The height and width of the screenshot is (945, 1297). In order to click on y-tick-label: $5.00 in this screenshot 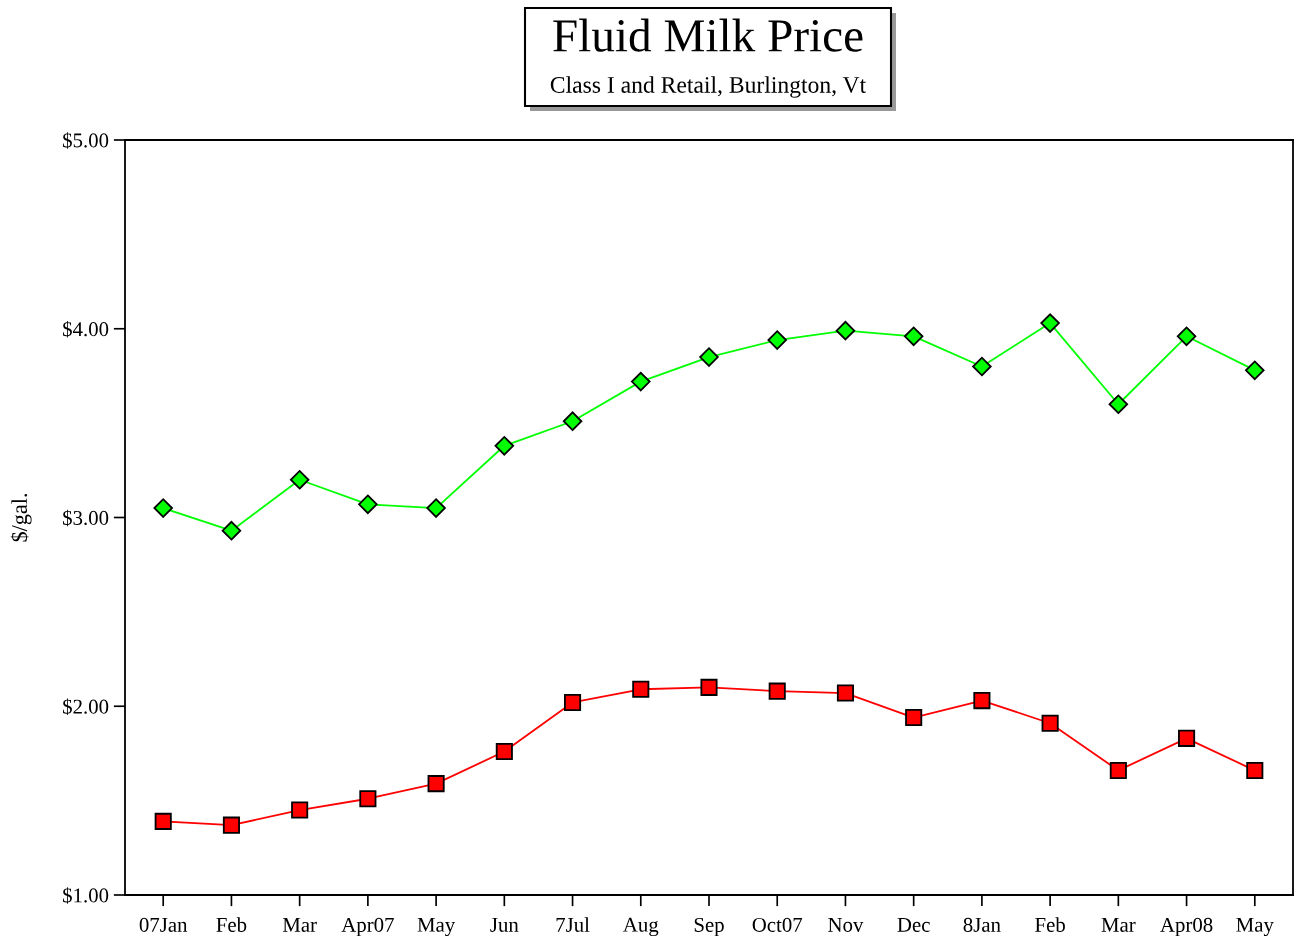, I will do `click(86, 140)`.